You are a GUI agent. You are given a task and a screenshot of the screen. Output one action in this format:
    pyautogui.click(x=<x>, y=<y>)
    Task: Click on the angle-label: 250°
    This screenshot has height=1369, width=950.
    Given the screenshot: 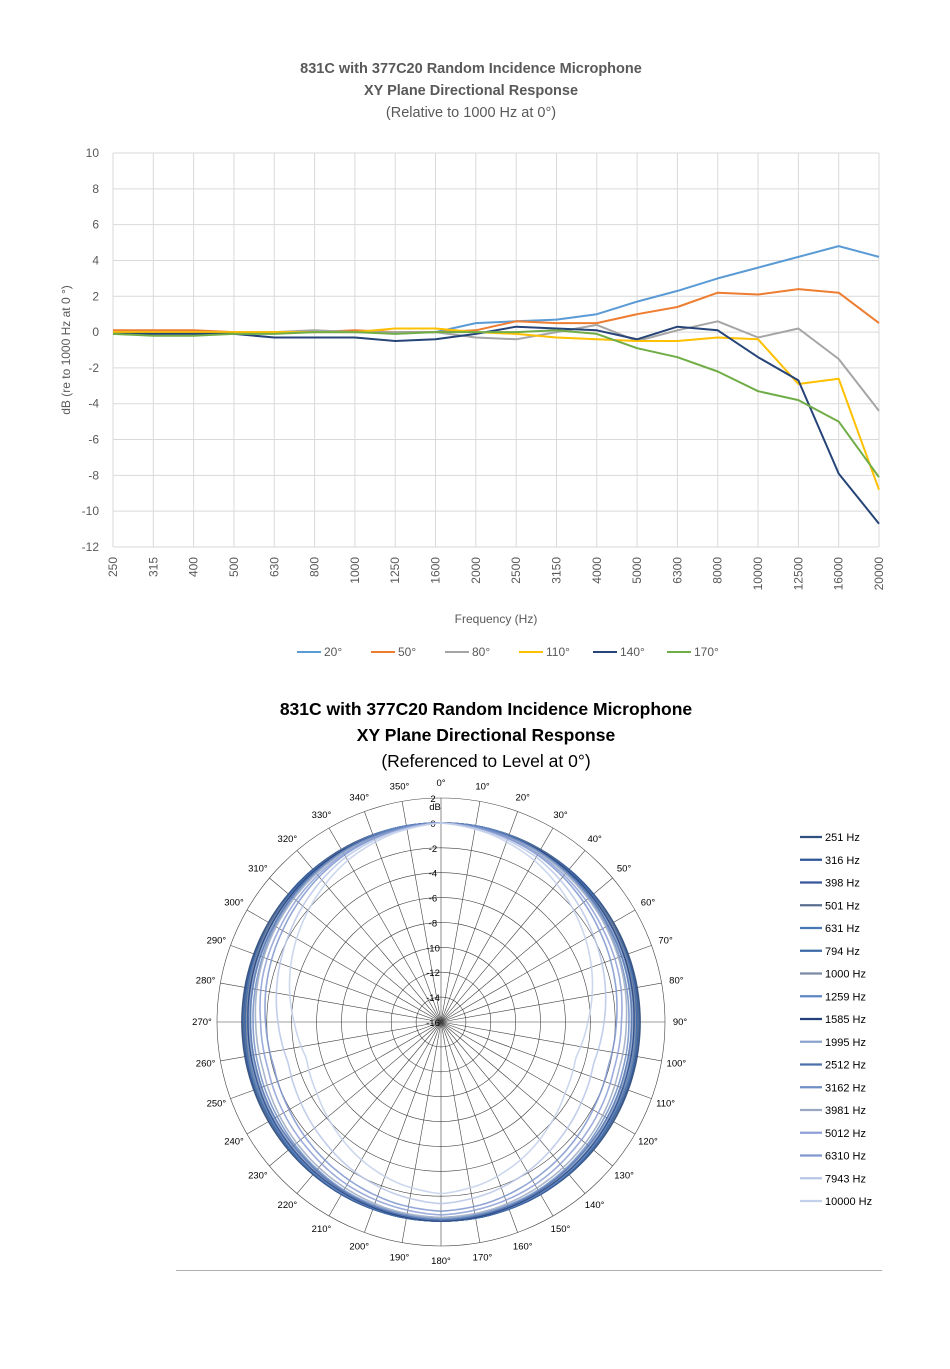 What is the action you would take?
    pyautogui.click(x=217, y=1104)
    